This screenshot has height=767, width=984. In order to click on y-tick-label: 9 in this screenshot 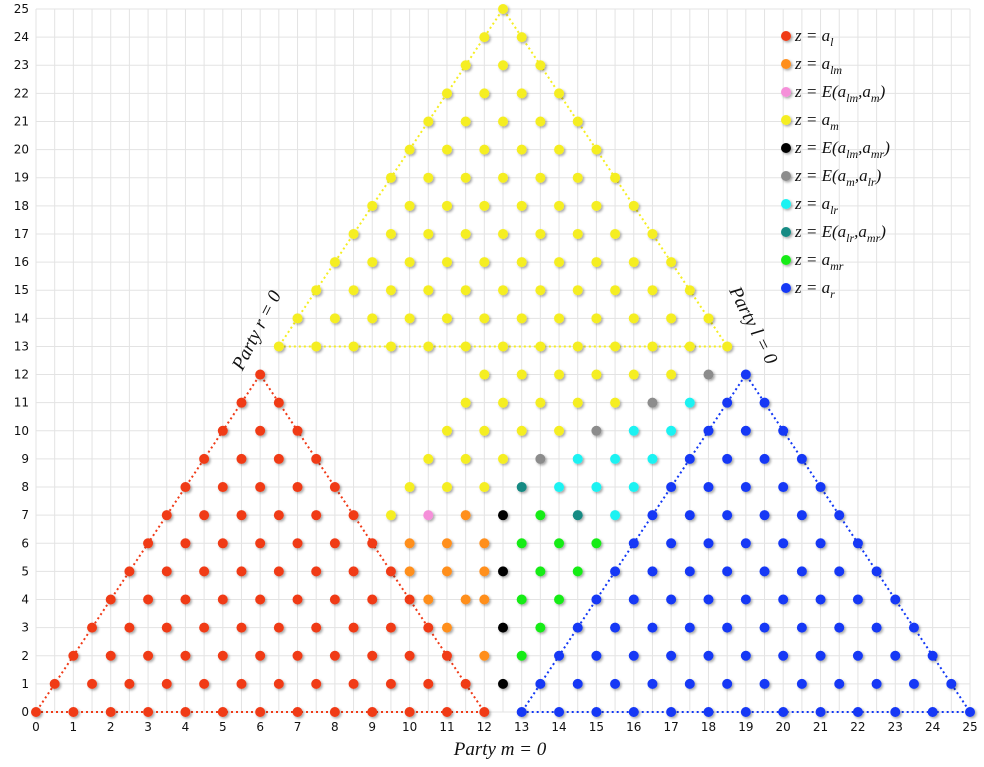, I will do `click(25, 459)`.